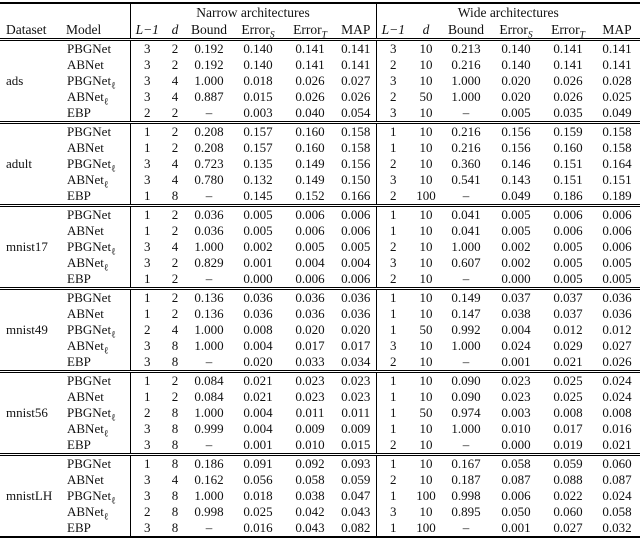 This screenshot has height=545, width=640. Describe the element at coordinates (84, 29) in the screenshot. I see `column-header-model: Model` at that location.